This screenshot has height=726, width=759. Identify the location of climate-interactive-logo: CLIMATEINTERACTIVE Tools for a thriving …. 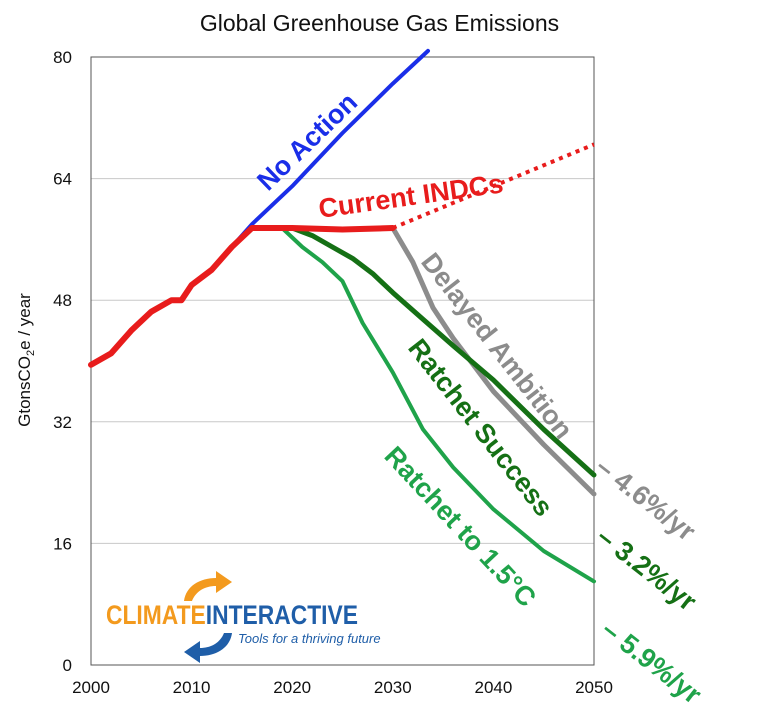
(243, 617).